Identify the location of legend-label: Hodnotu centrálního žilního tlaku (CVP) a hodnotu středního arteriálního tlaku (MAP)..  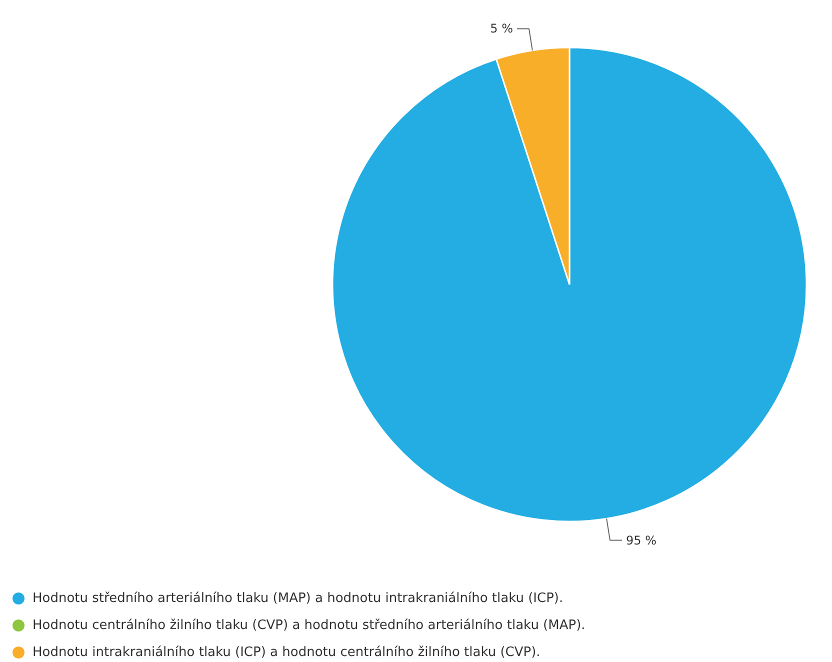
(309, 625).